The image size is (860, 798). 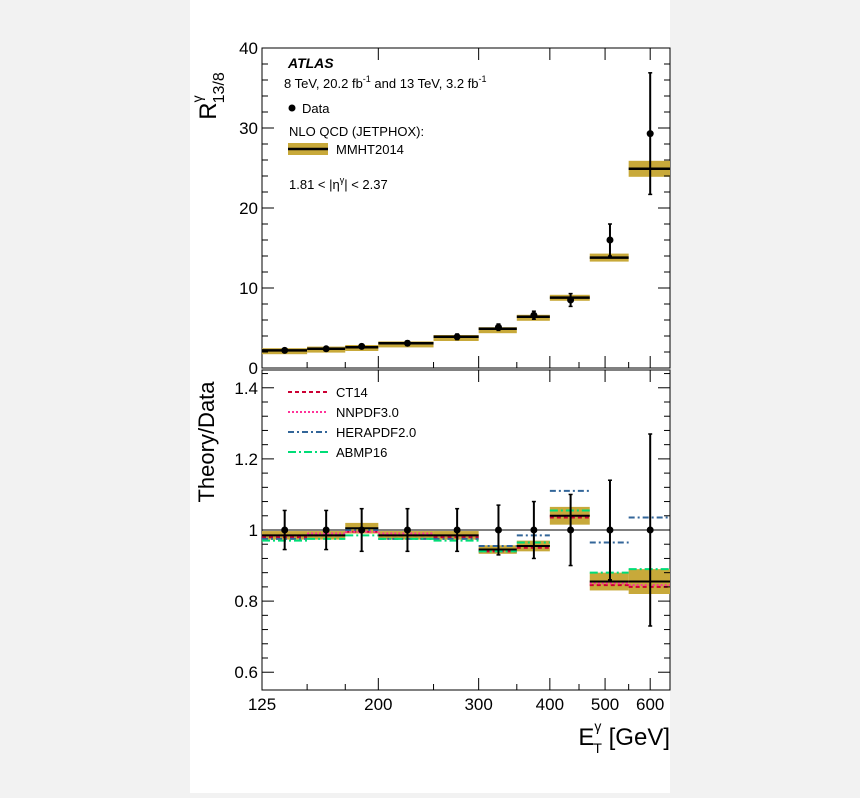 What do you see at coordinates (248, 48) in the screenshot?
I see `top-ytick-label-4: 40` at bounding box center [248, 48].